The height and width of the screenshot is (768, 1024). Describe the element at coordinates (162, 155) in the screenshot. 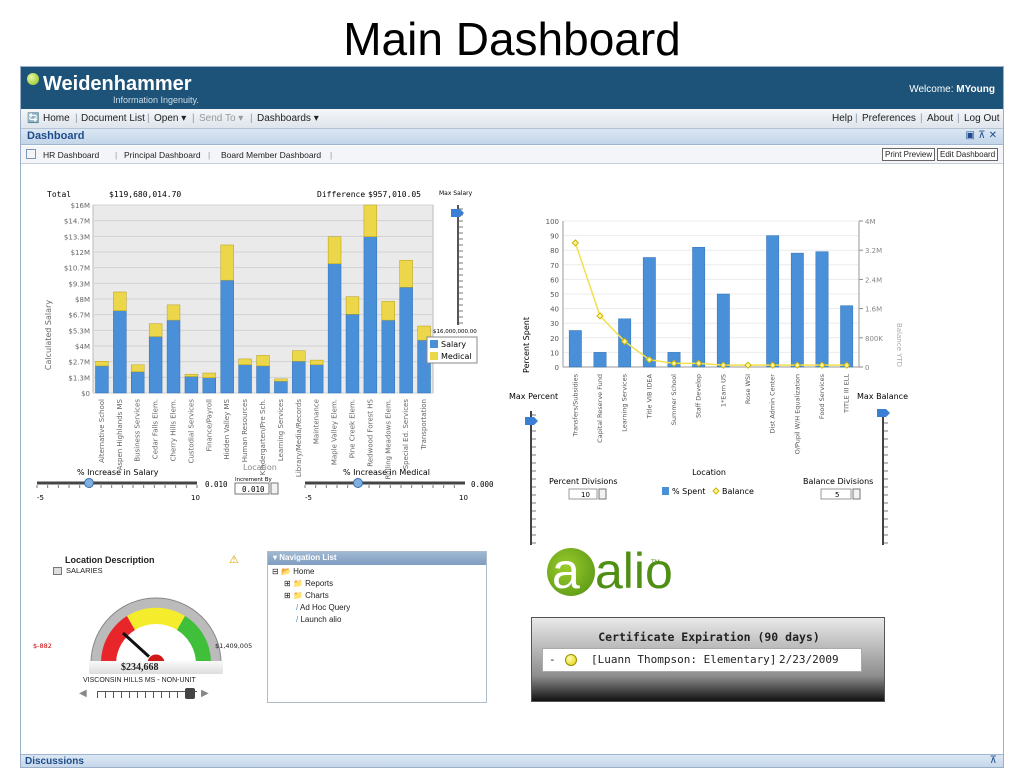

I see `tab-principal-dashboard: Principal Dashboard` at that location.